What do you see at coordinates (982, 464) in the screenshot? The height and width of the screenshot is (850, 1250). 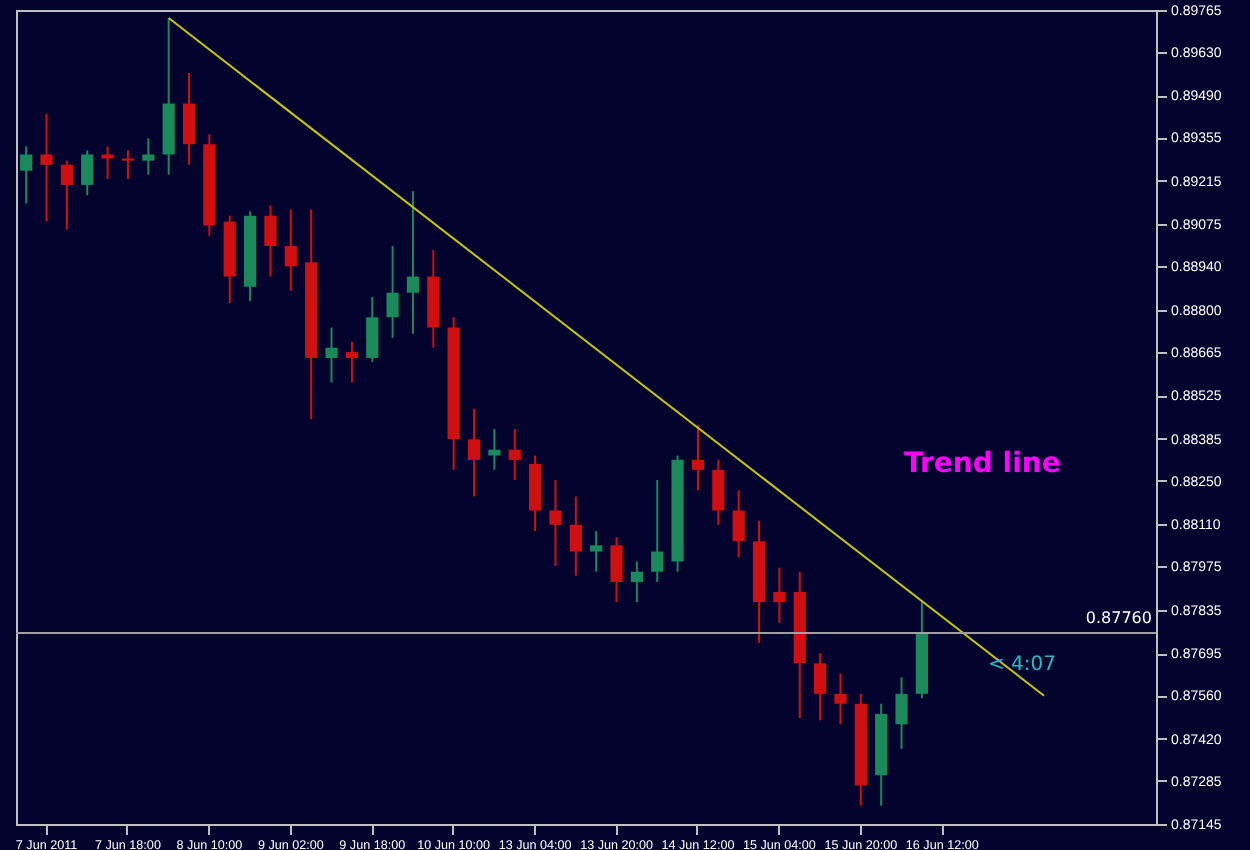 I see `annotation: Trend line` at bounding box center [982, 464].